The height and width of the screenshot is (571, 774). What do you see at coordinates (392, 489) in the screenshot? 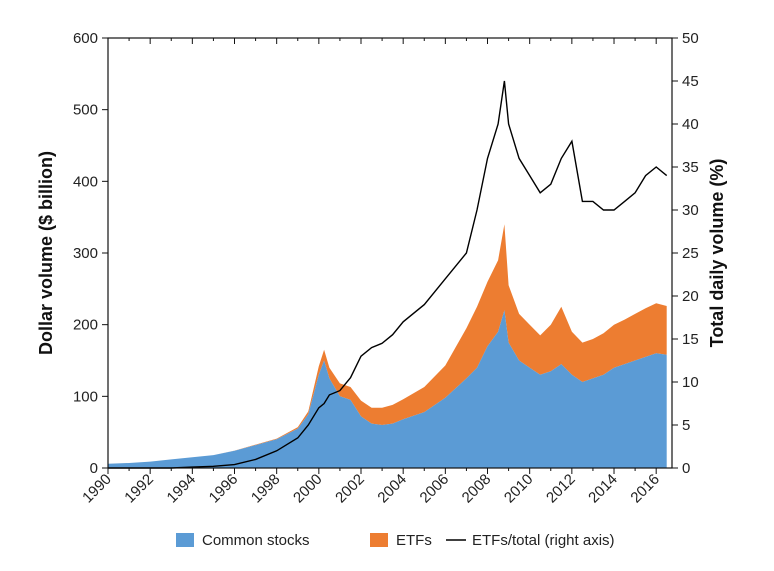
I see `x-tick-label: 2004` at bounding box center [392, 489].